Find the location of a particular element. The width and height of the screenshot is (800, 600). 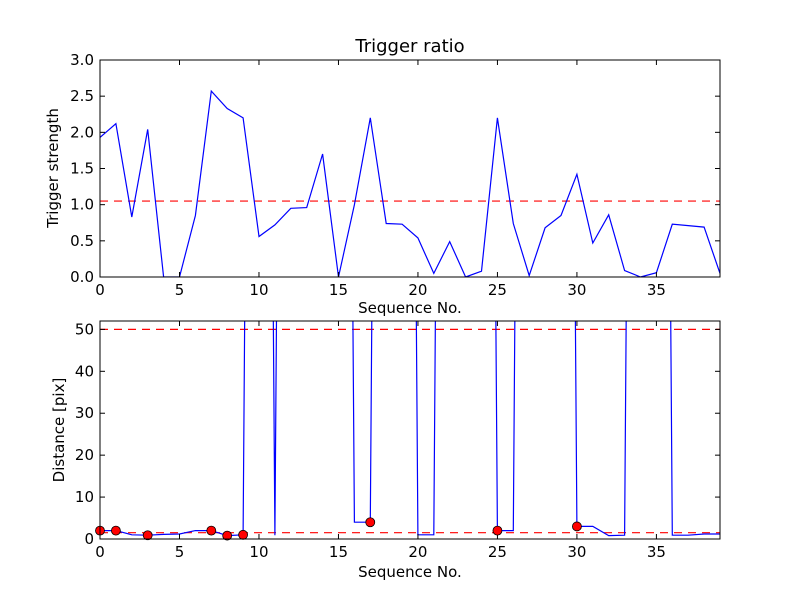

y-tick-label: 2.0 is located at coordinates (82, 132).